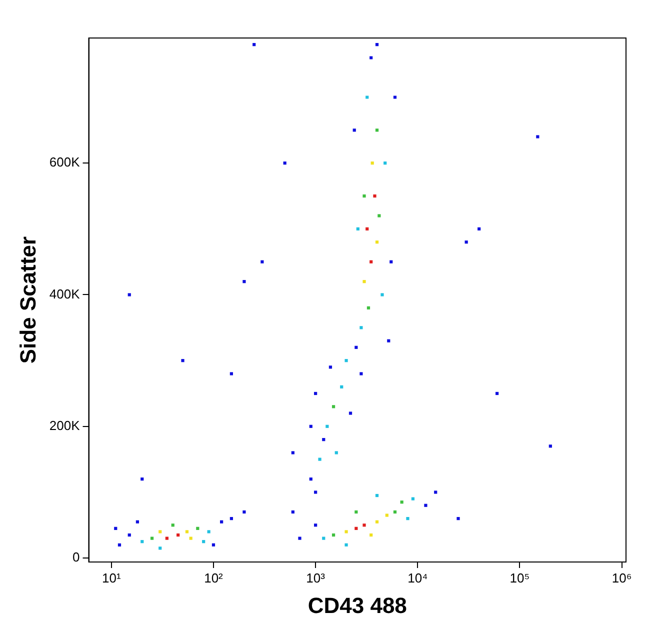 Image resolution: width=650 pixels, height=638 pixels. I want to click on x-axis-title: CD43 488, so click(357, 605).